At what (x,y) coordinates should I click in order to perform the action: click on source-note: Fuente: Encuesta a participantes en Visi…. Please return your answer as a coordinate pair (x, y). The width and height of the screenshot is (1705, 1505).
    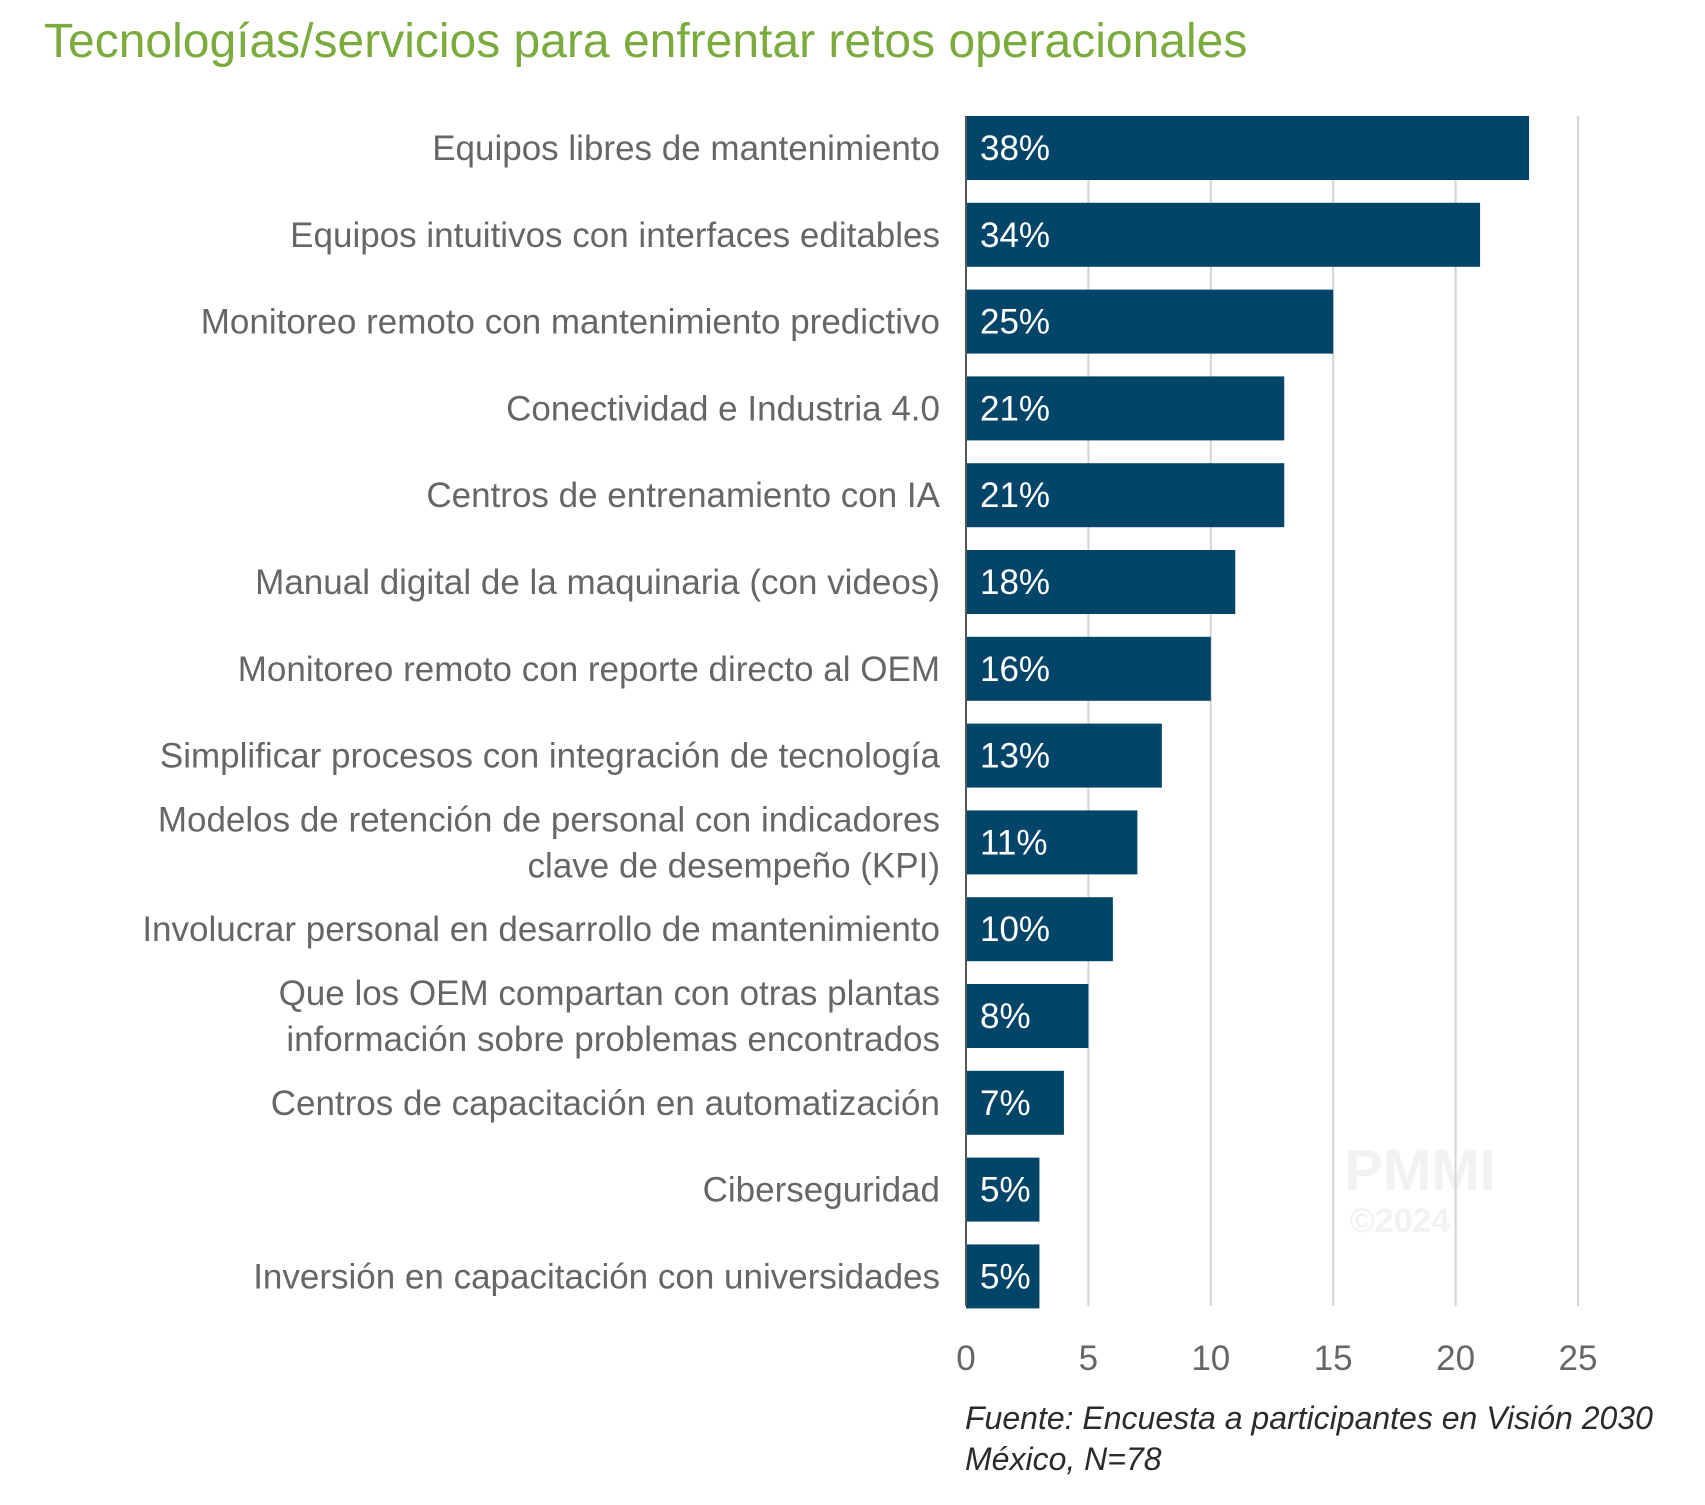
    Looking at the image, I should click on (1309, 1438).